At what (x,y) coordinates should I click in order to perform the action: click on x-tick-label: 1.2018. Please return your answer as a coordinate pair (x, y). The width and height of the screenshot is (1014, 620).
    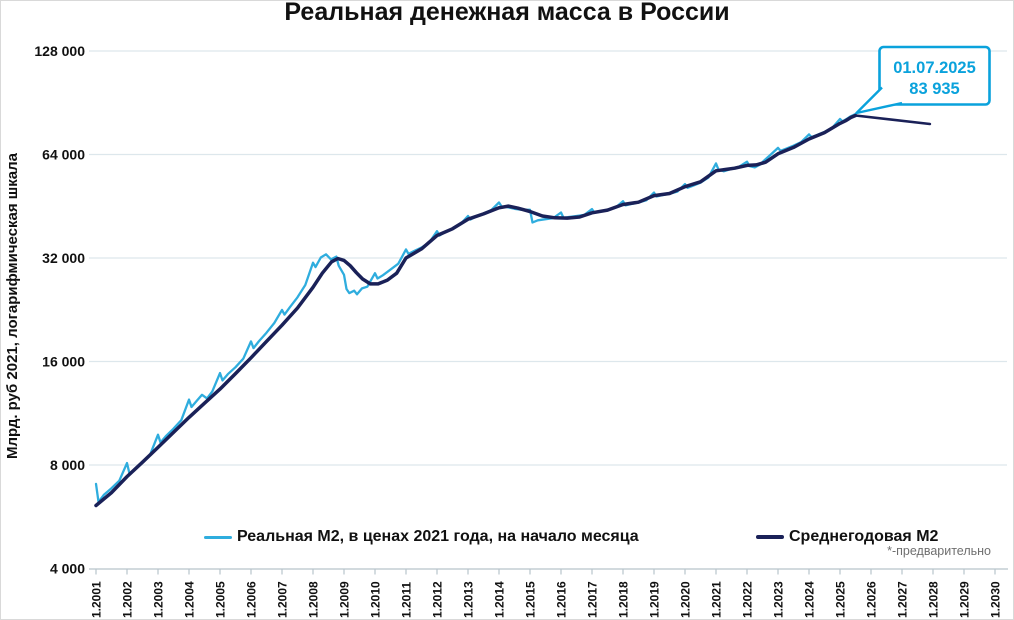
    Looking at the image, I should click on (624, 599).